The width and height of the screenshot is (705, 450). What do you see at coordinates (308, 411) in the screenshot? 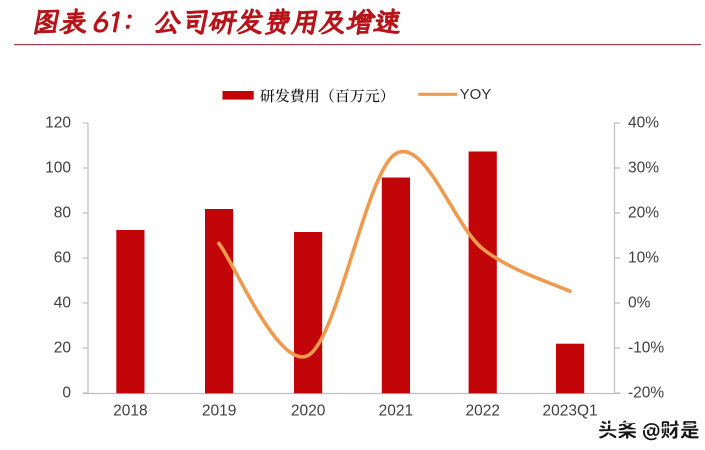
I see `svg-text: 2020` at bounding box center [308, 411].